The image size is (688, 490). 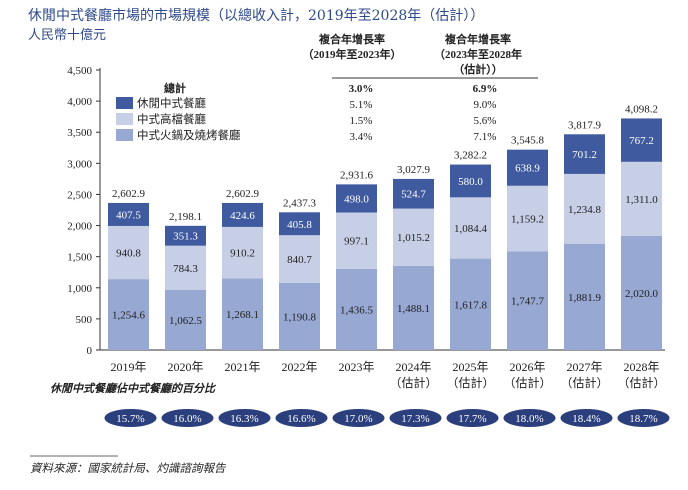 What do you see at coordinates (300, 203) in the screenshot?
I see `bar-total-label: 2,437.3` at bounding box center [300, 203].